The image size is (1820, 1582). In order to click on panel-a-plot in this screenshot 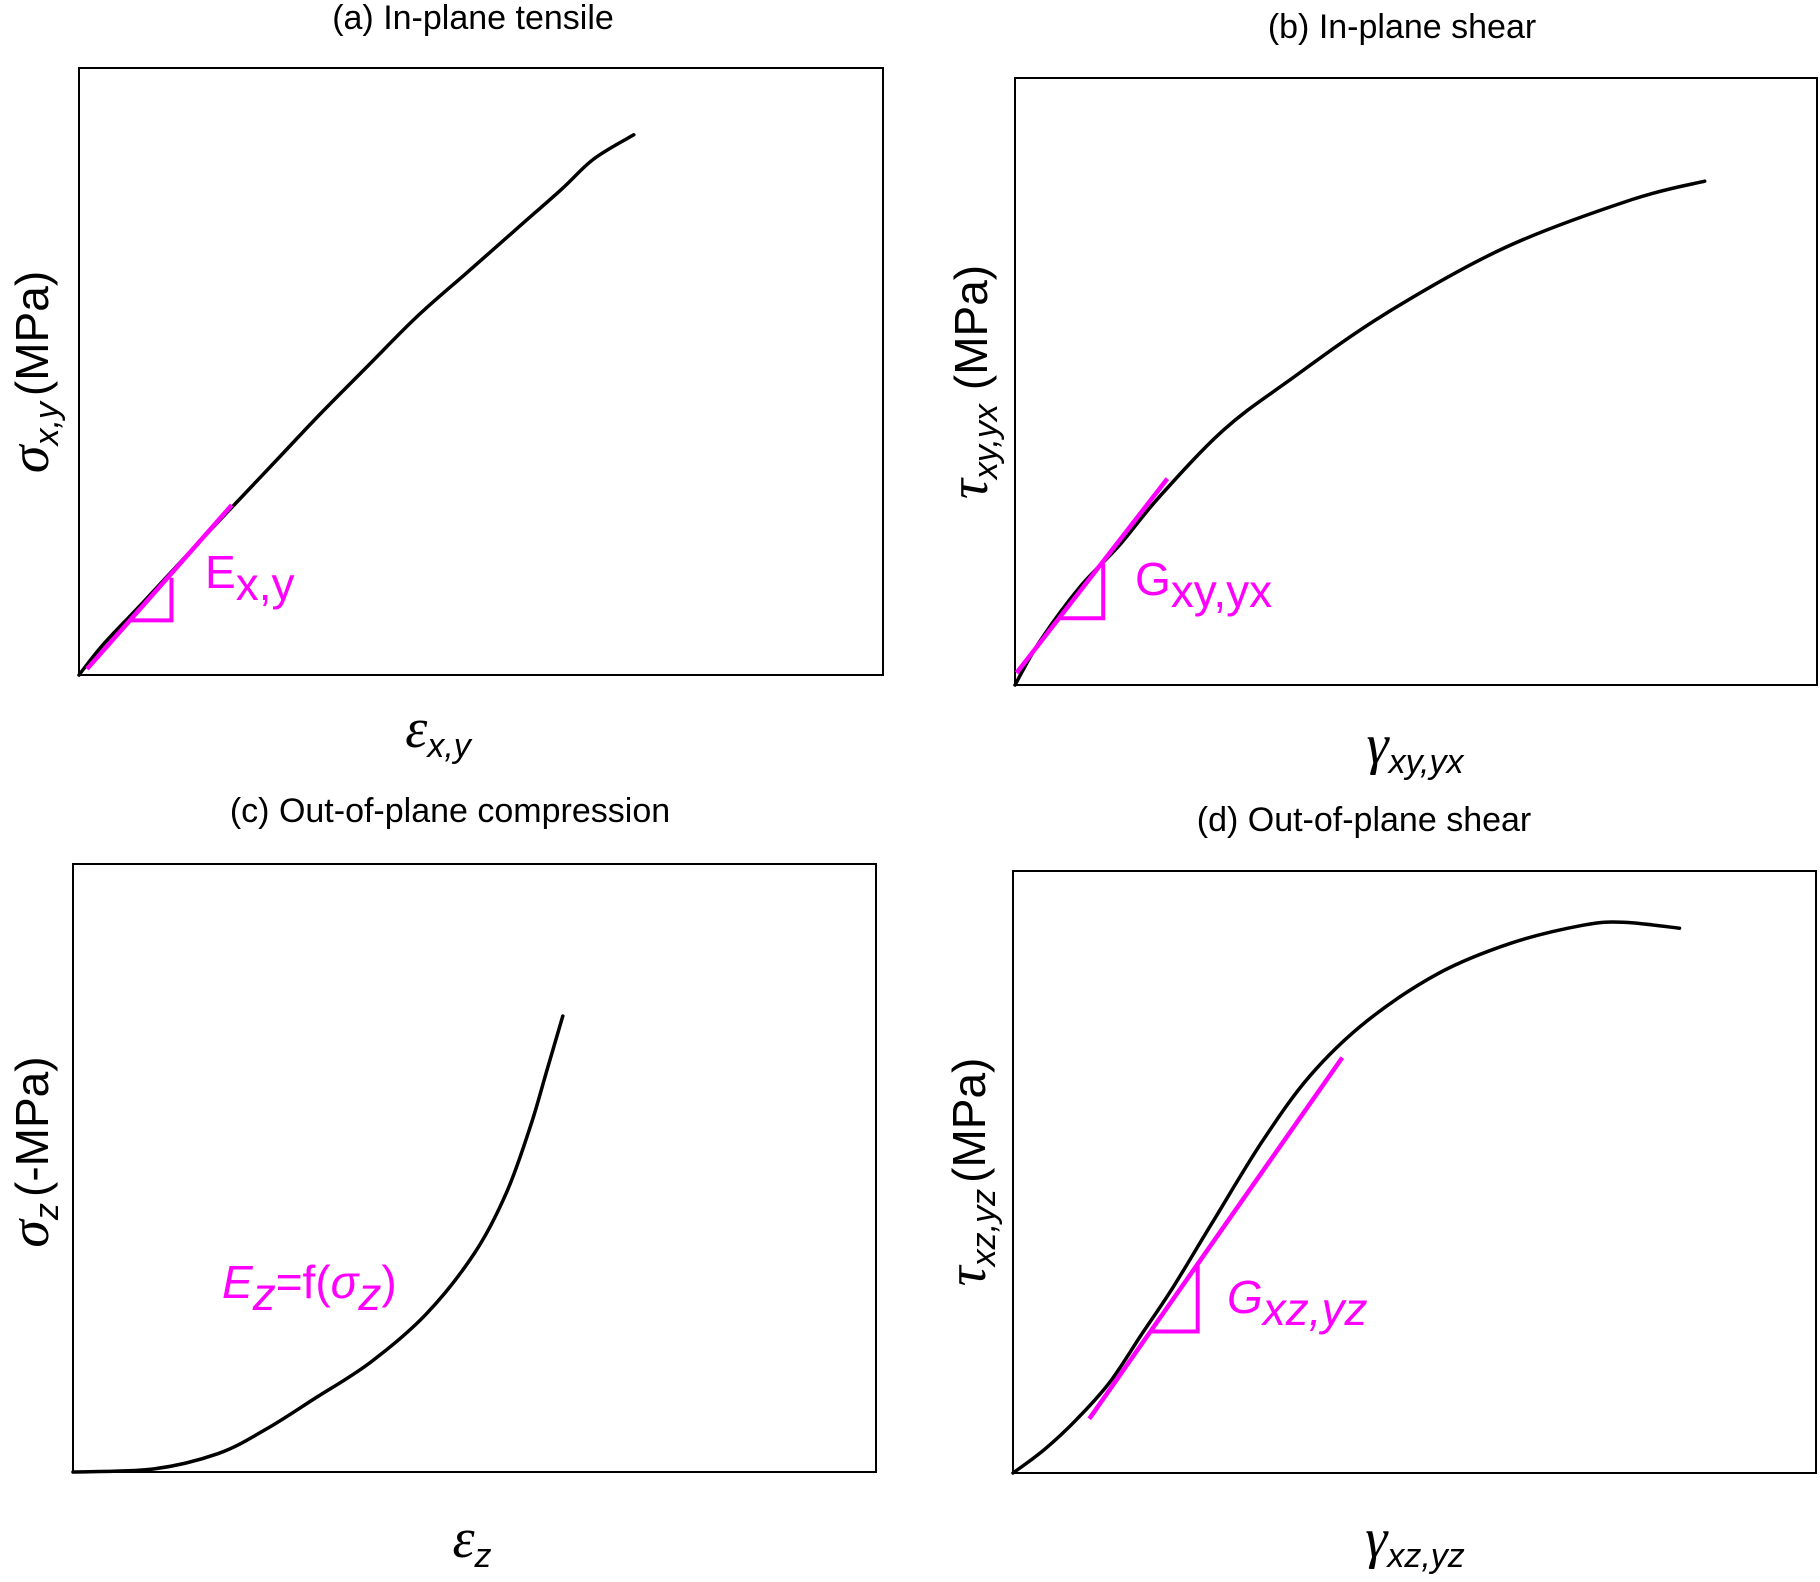, I will do `click(356, 405)`.